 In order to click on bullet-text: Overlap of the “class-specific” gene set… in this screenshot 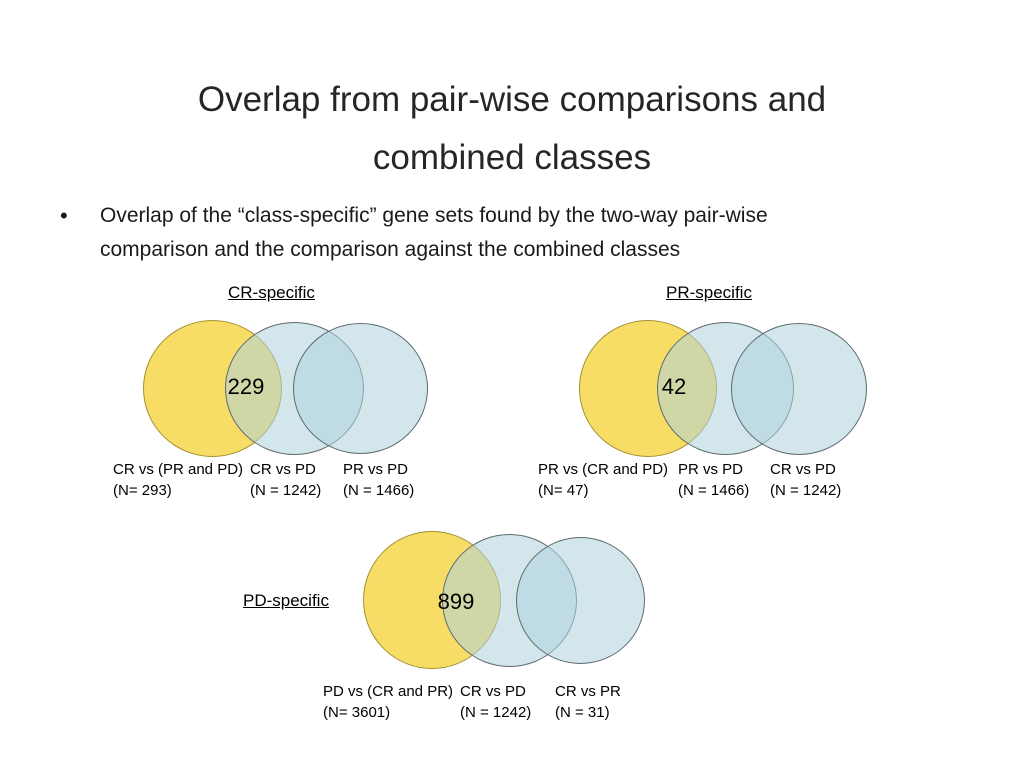, I will do `click(530, 233)`.